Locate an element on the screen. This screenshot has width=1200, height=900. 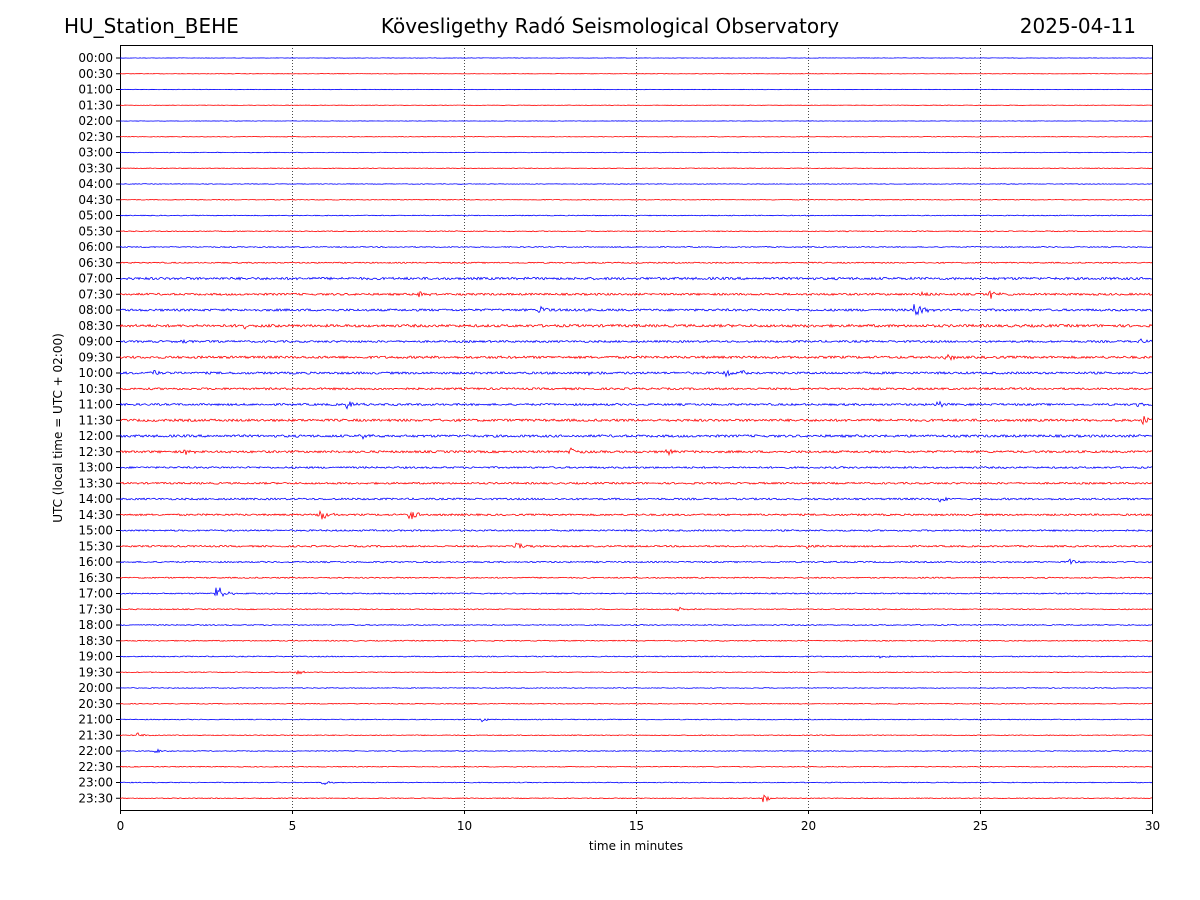
y-tick-label-1100: 11:00 is located at coordinates (95, 405).